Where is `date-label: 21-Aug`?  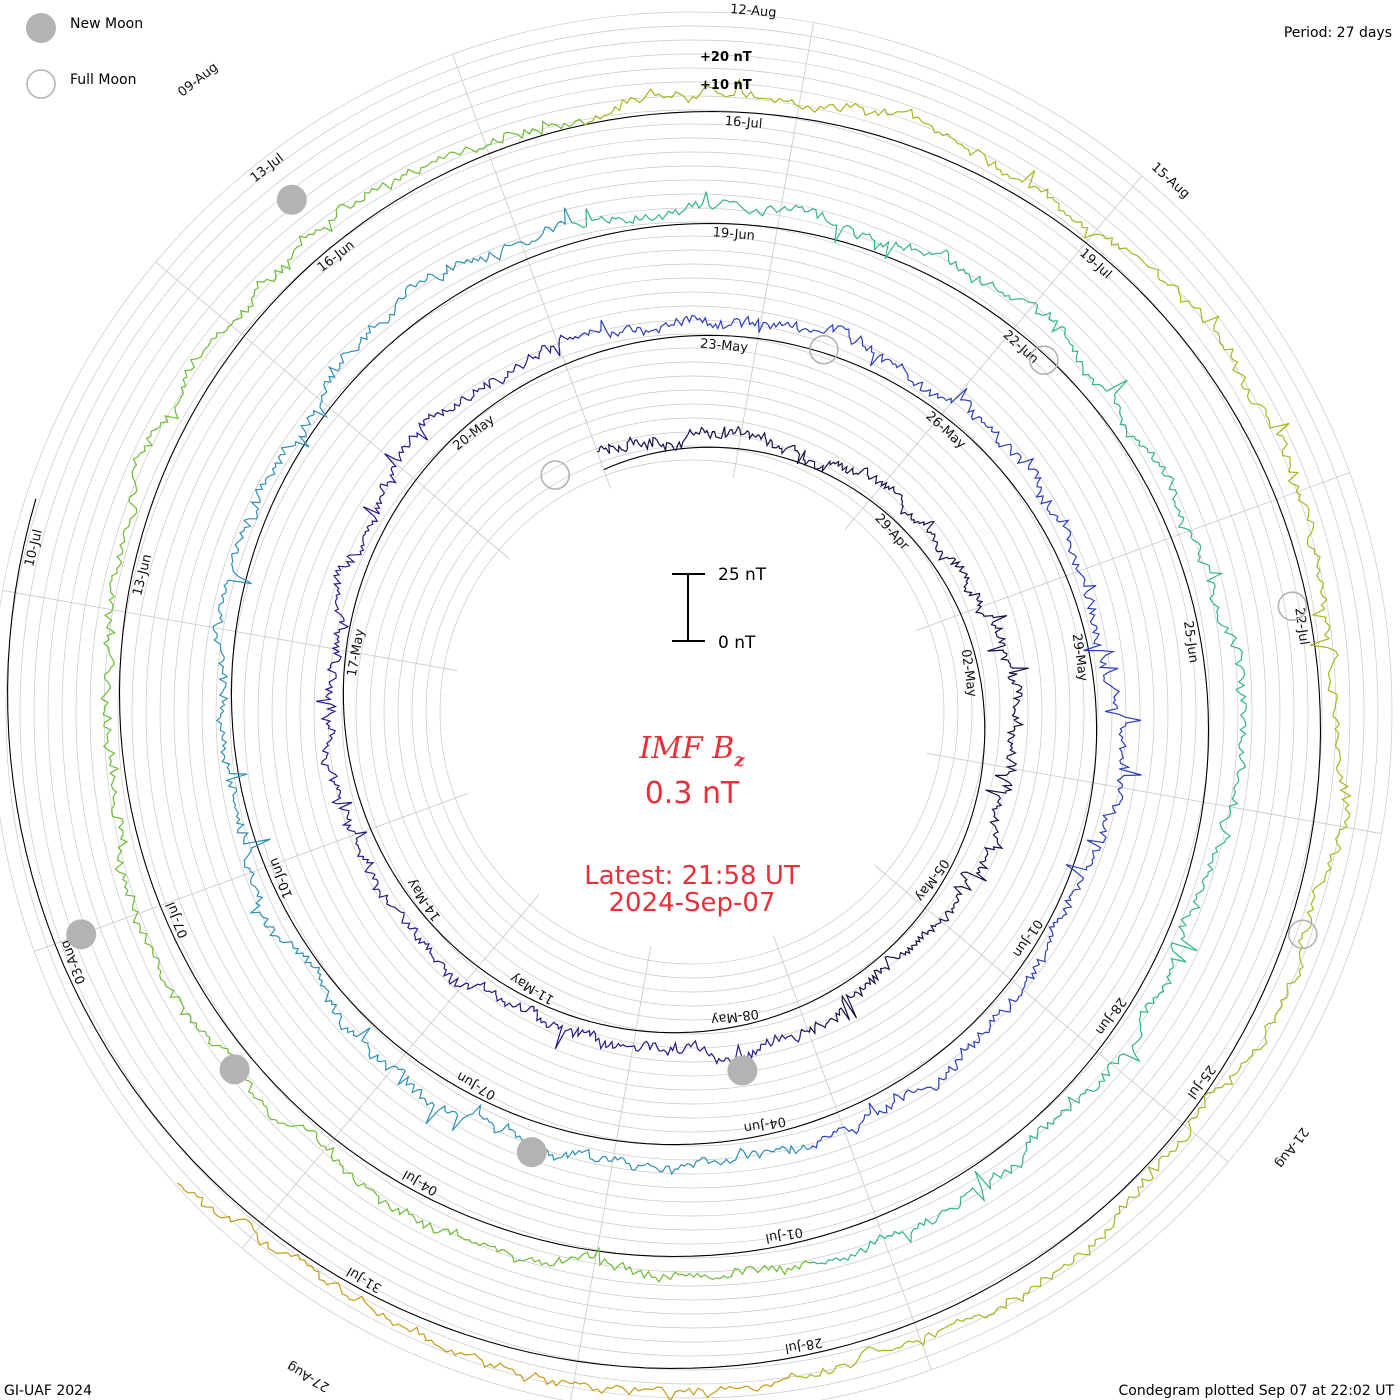
date-label: 21-Aug is located at coordinates (1291, 1147).